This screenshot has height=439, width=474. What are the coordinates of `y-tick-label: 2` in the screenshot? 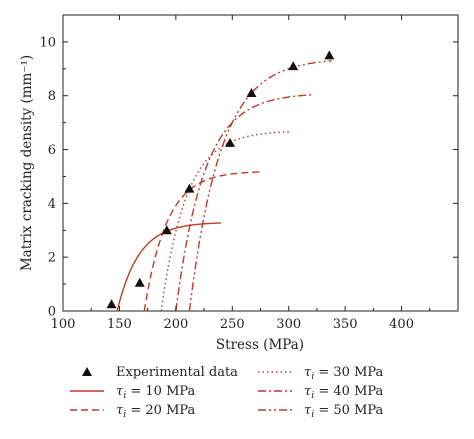 It's located at (52, 258).